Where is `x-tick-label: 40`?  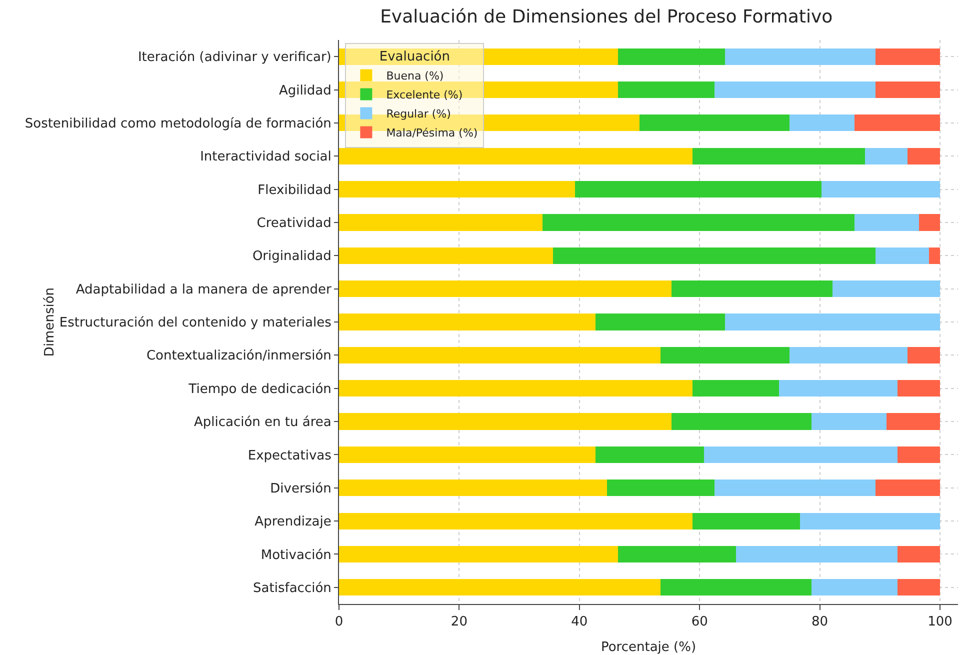
x-tick-label: 40 is located at coordinates (579, 622).